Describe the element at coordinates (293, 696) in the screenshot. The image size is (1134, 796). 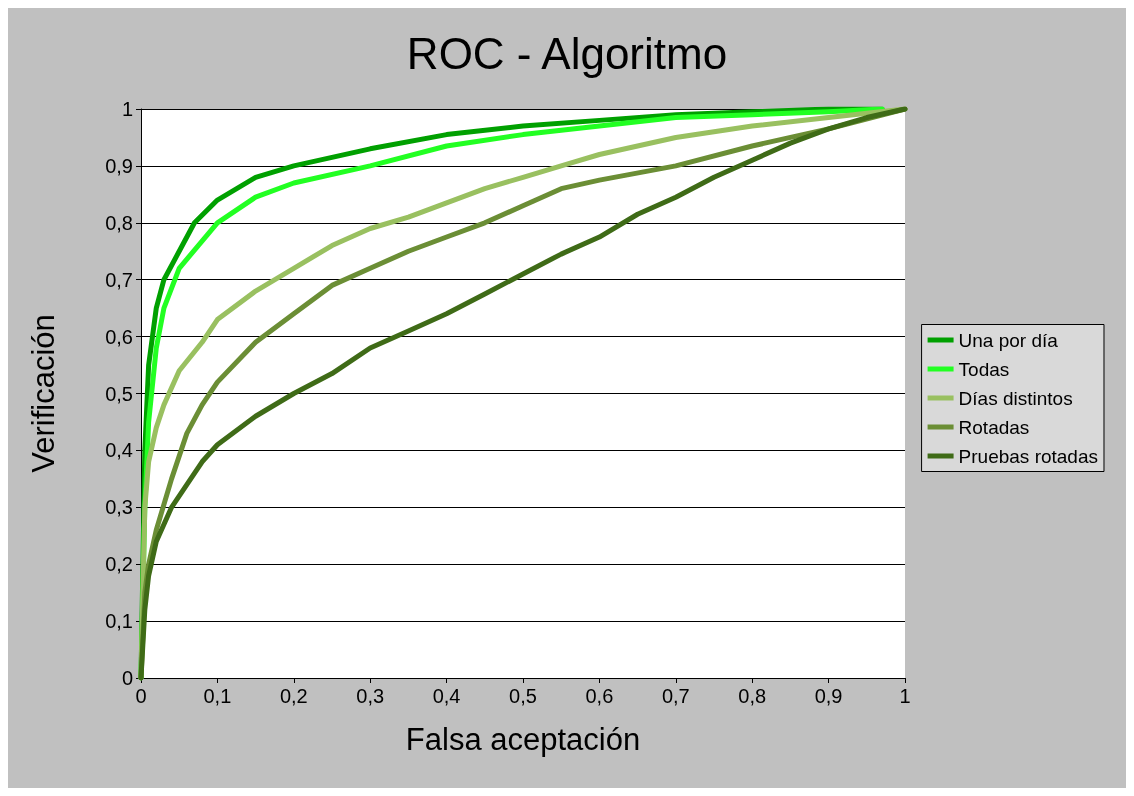
I see `x-tick-label: 0,2` at that location.